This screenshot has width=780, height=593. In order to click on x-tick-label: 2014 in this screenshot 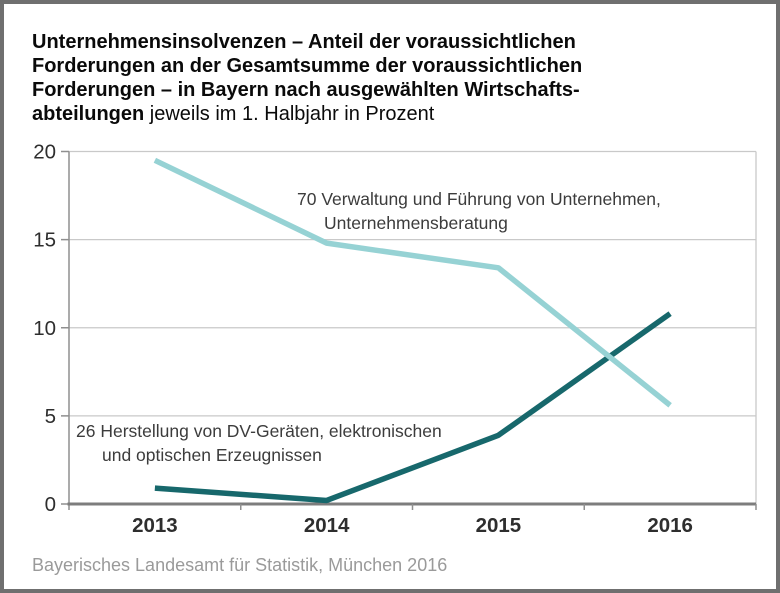, I will do `click(327, 525)`.